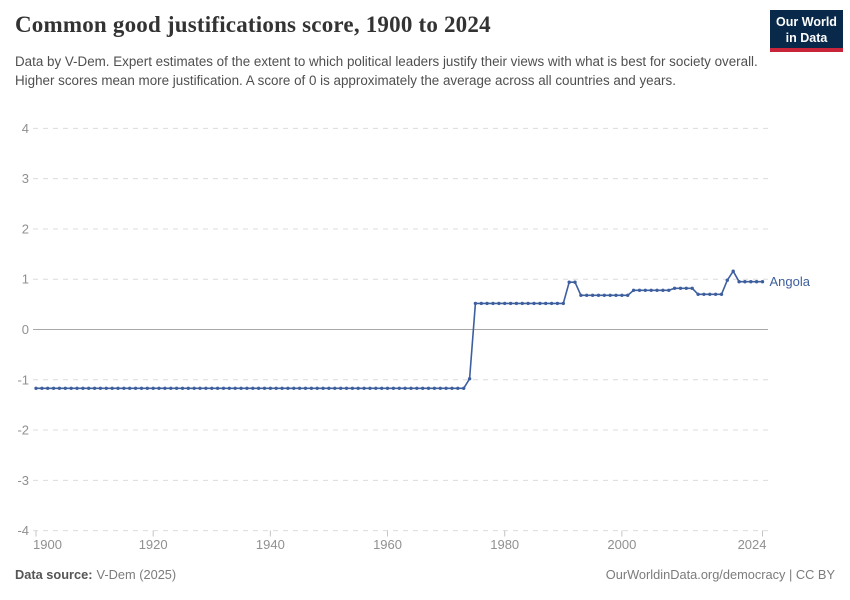  Describe the element at coordinates (720, 574) in the screenshot. I see `credit-link: OurWorldinData.org/democracy | CC BY` at that location.